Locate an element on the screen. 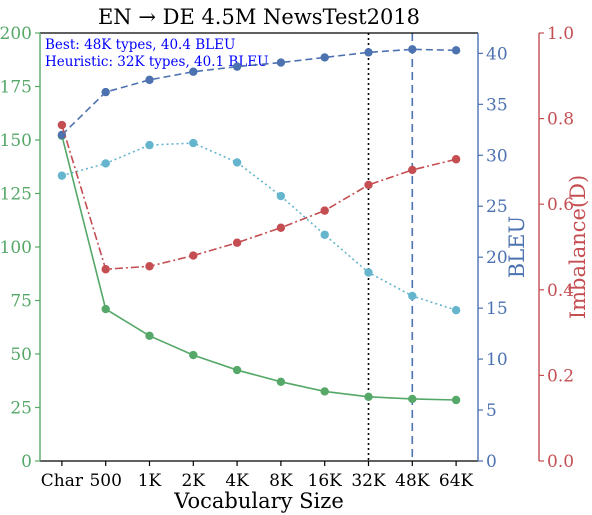  x-tick-label-8: 48K is located at coordinates (412, 481).